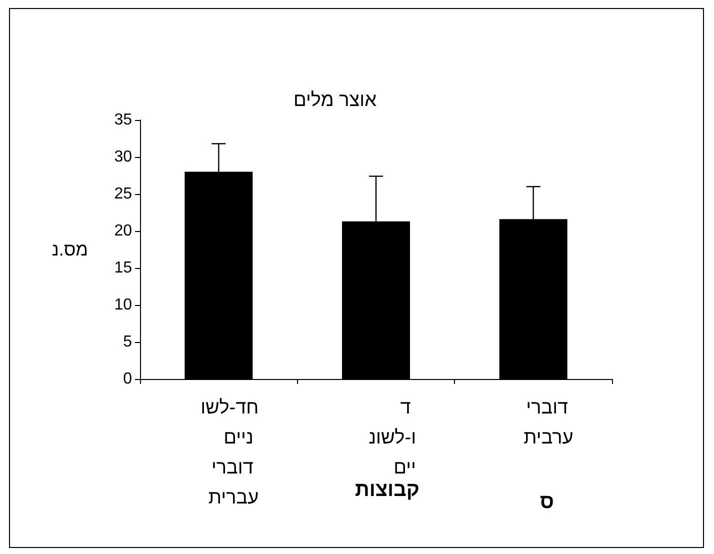 This screenshot has width=714, height=554. Describe the element at coordinates (392, 438) in the screenshot. I see `x-tick-label: ד ו-לשוניים` at that location.